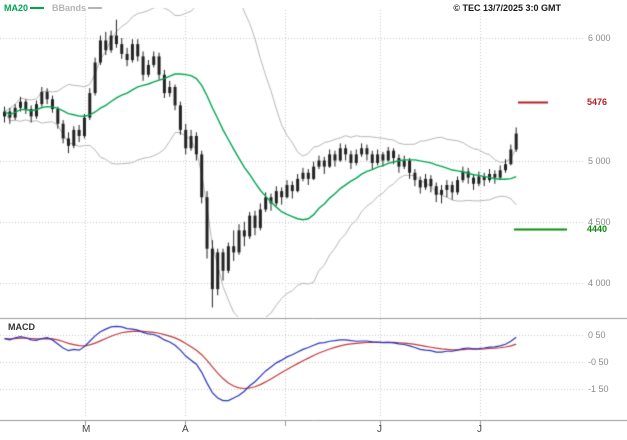 The width and height of the screenshot is (627, 440). Describe the element at coordinates (37, 8) in the screenshot. I see `ma20-line-swatch` at that location.